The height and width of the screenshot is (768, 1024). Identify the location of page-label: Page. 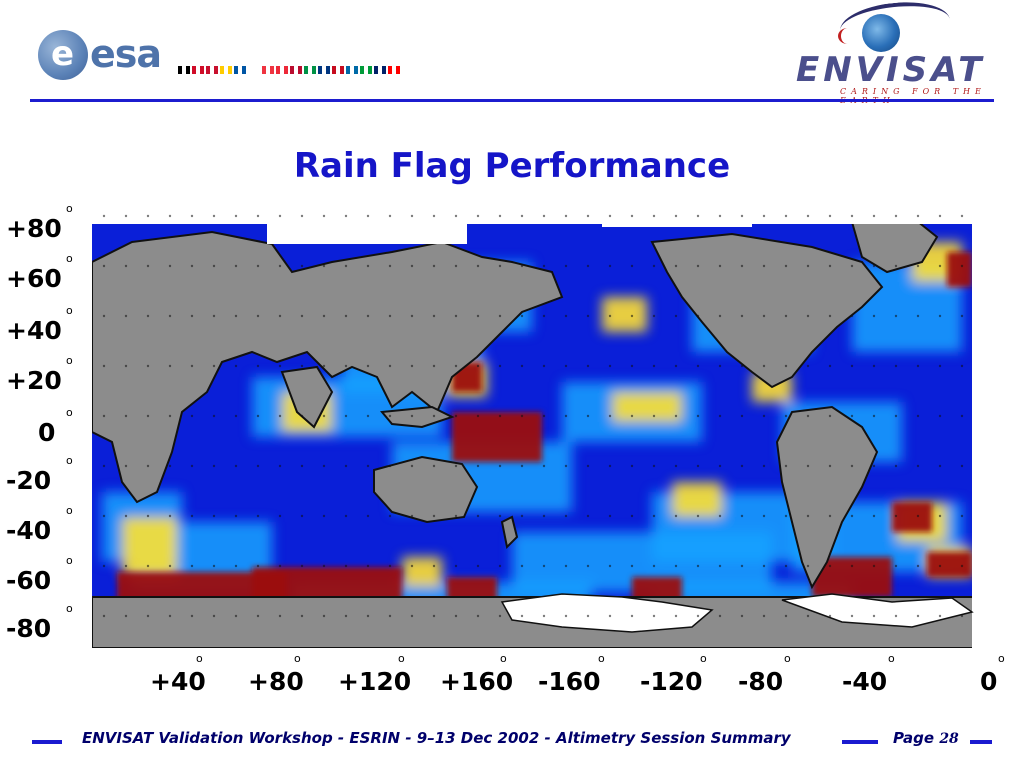
(914, 738).